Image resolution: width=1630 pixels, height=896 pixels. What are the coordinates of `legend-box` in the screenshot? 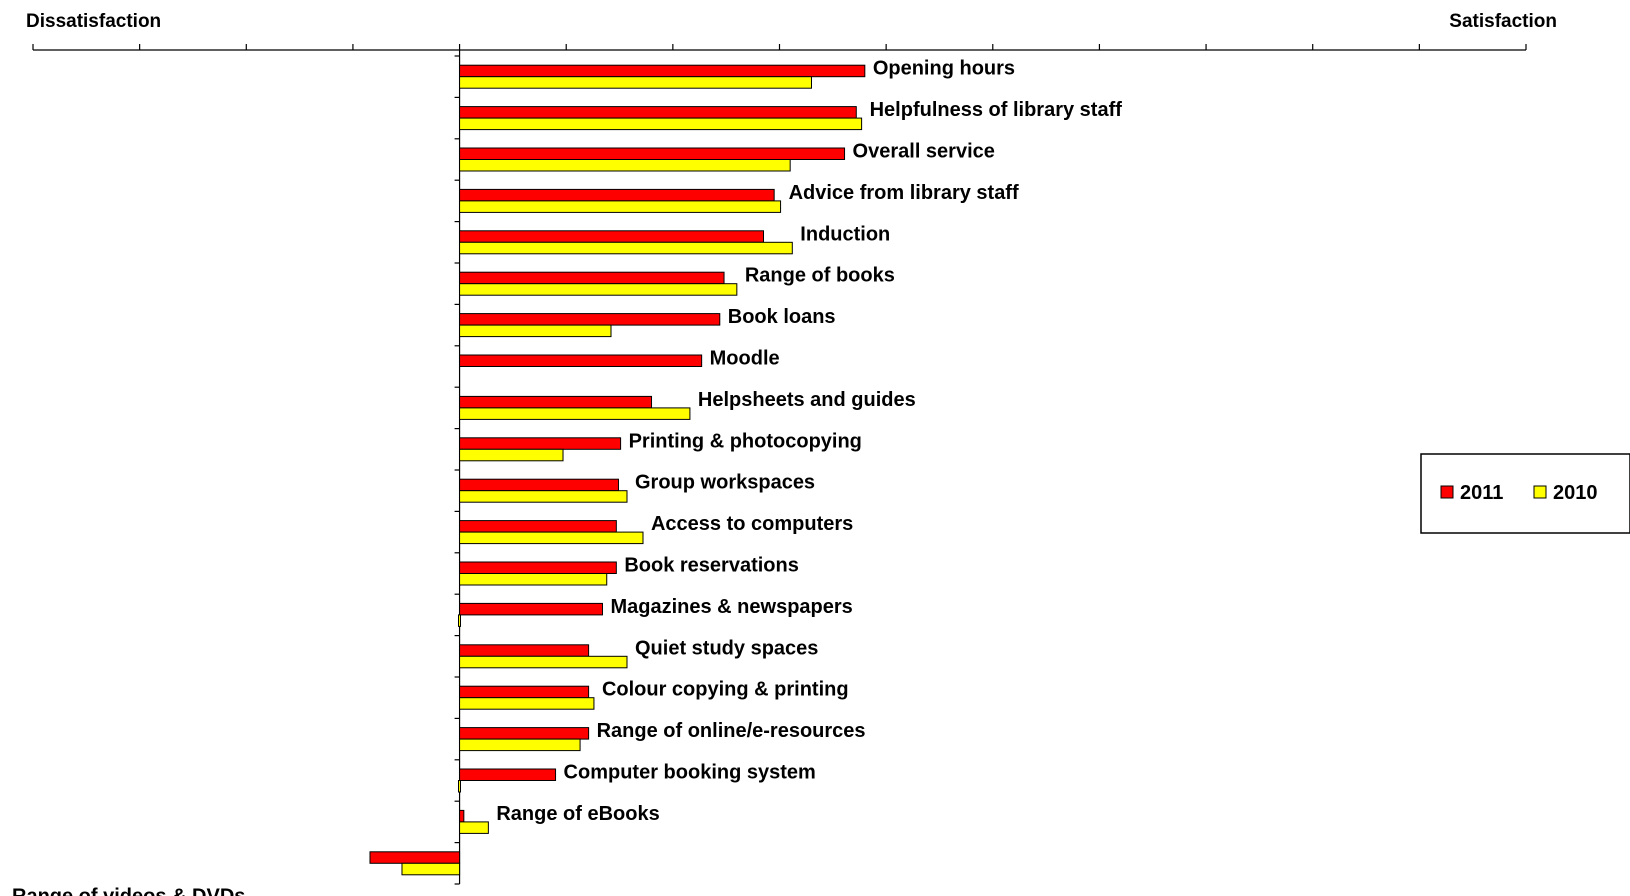 It's located at (1525, 493).